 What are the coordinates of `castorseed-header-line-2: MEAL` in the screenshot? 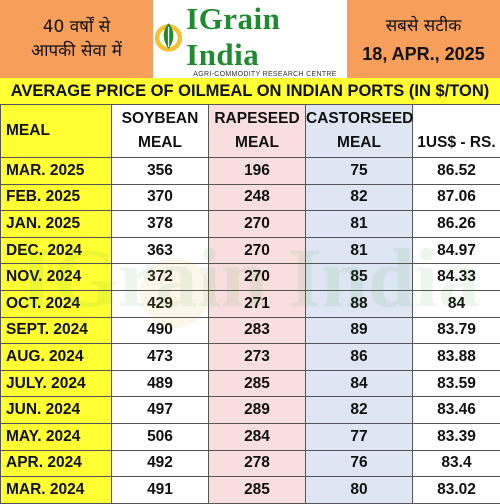 It's located at (359, 143).